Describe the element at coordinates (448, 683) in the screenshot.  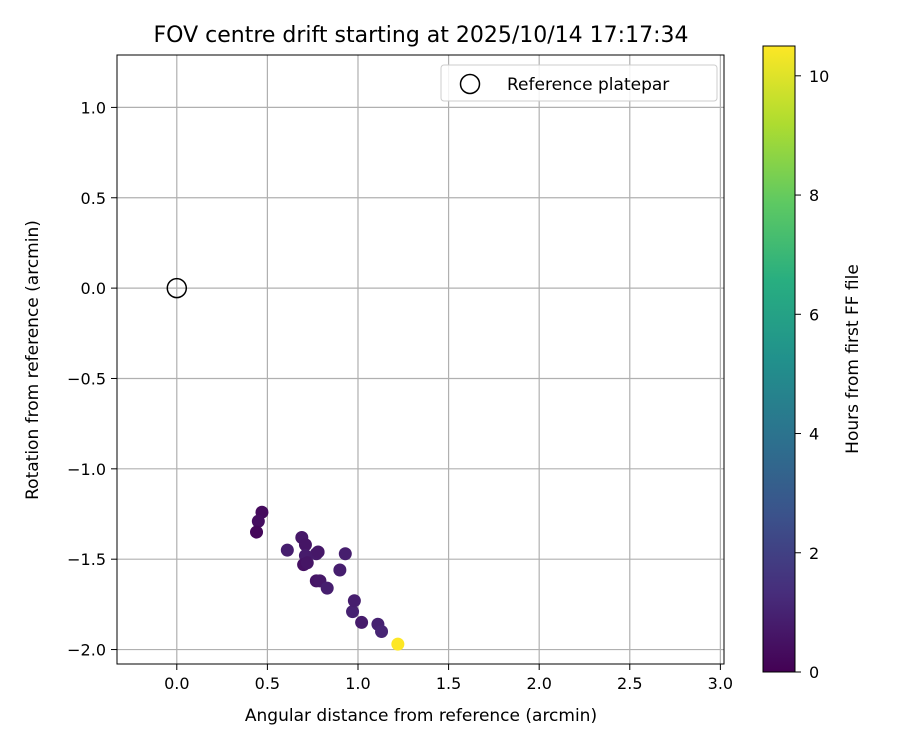
I see `x-tick-label: 1.5` at that location.